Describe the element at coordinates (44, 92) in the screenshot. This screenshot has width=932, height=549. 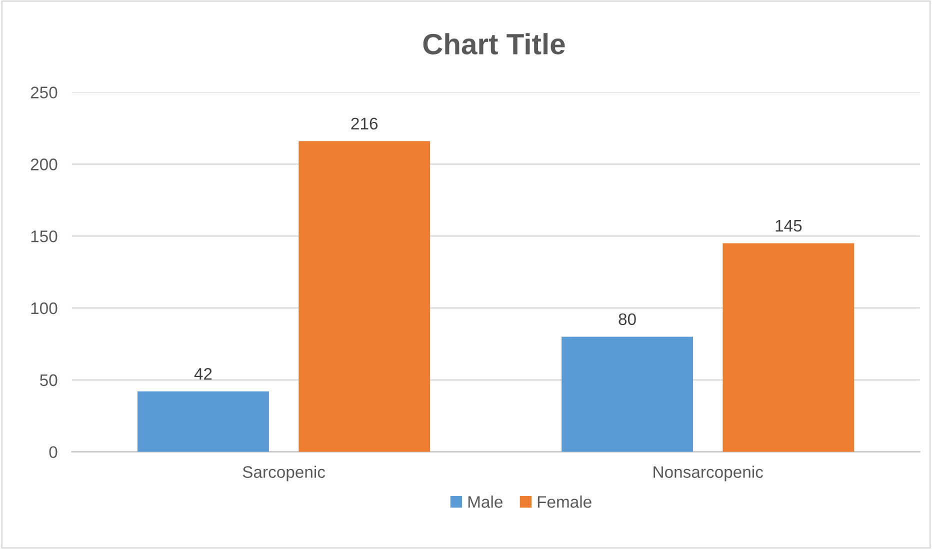
I see `y-tick-label: 250` at that location.